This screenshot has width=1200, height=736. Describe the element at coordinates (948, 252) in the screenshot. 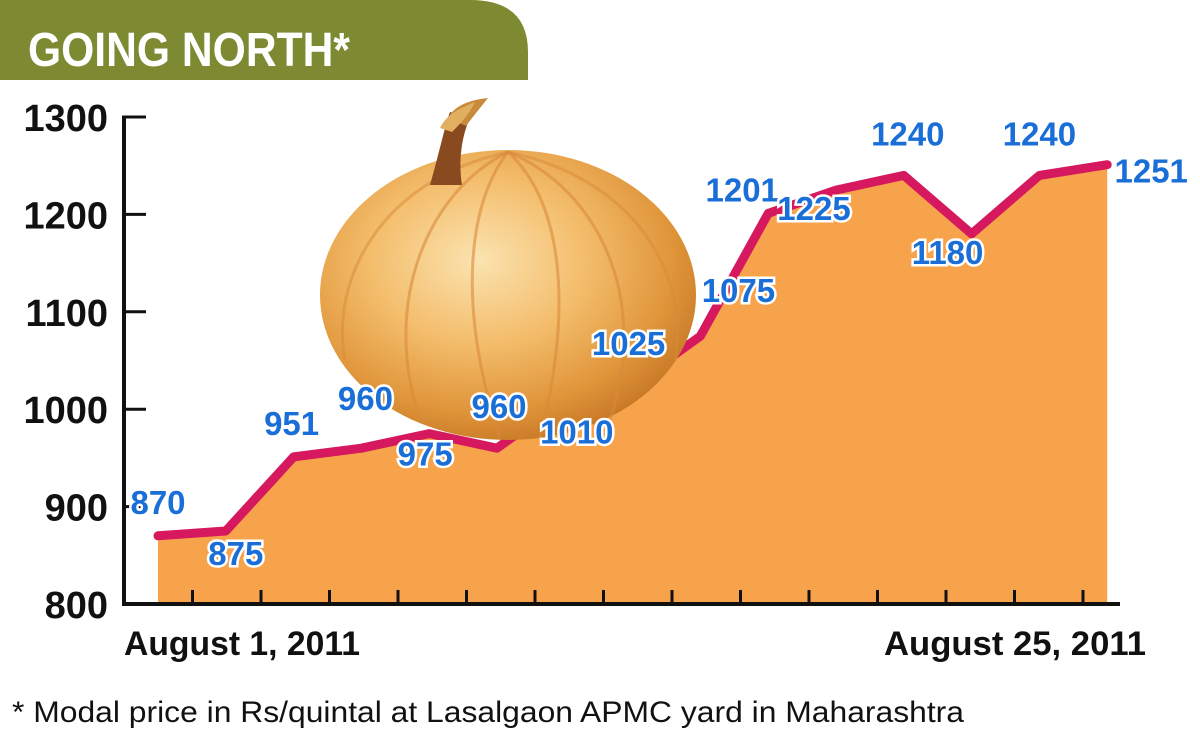

I see `data-label: 1180` at that location.